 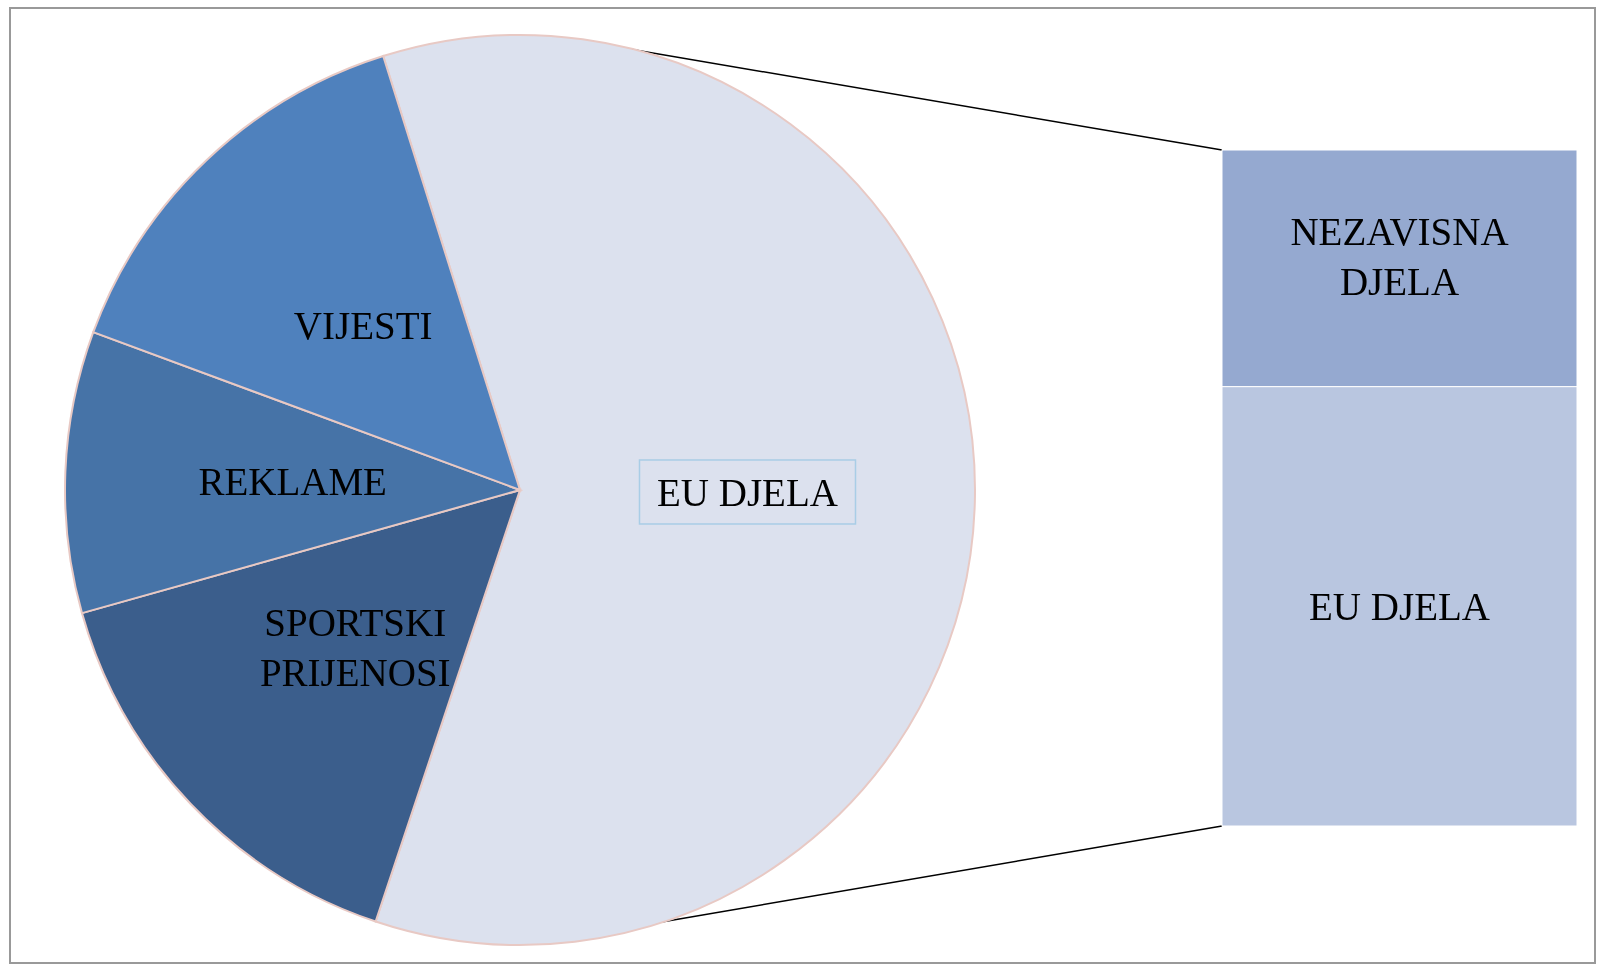 What do you see at coordinates (363, 325) in the screenshot?
I see `slice-label: VIJESTI` at bounding box center [363, 325].